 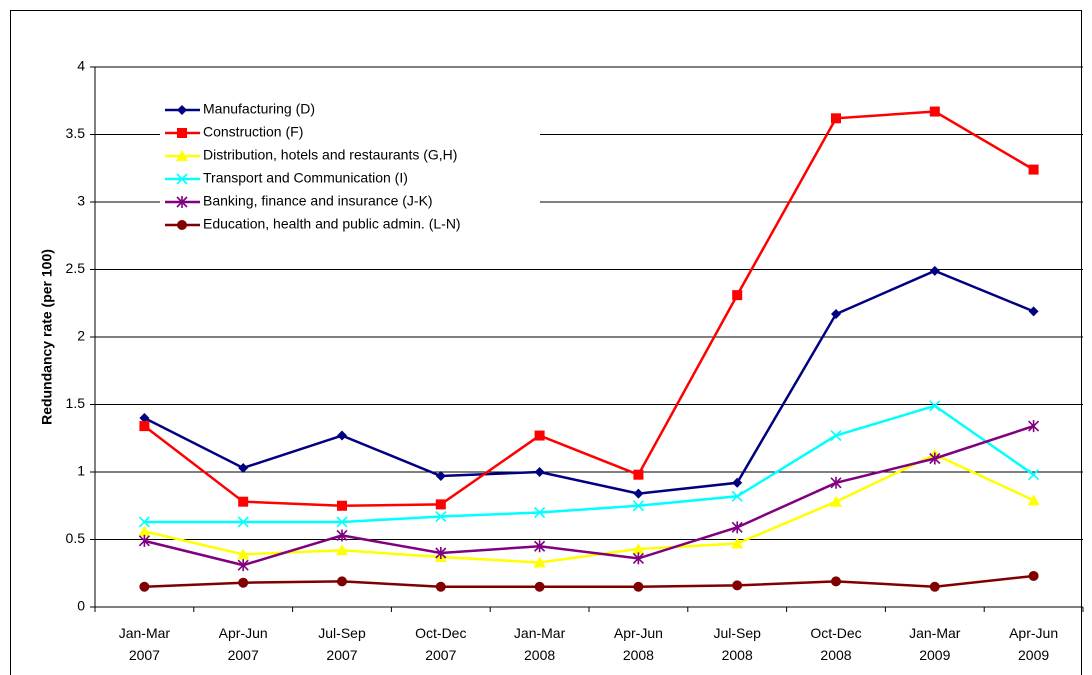 What do you see at coordinates (737, 644) in the screenshot?
I see `x-tick-label: Jul-Sep 2008` at bounding box center [737, 644].